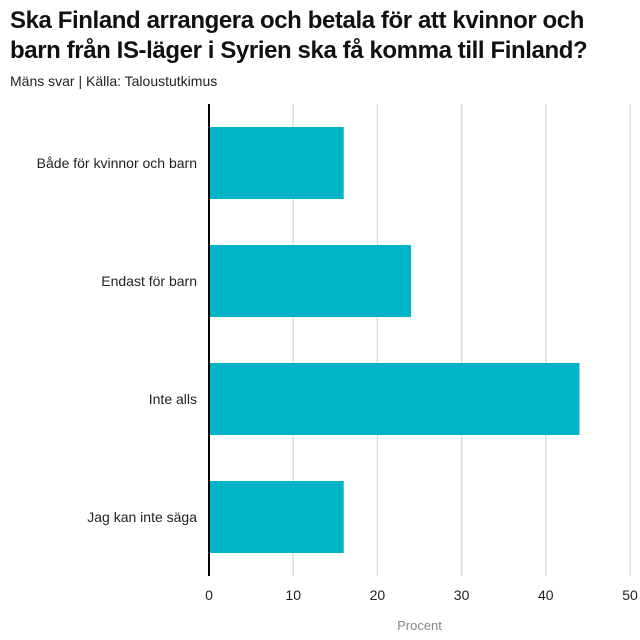 The width and height of the screenshot is (640, 640). What do you see at coordinates (546, 595) in the screenshot?
I see `x-tick-label: 40` at bounding box center [546, 595].